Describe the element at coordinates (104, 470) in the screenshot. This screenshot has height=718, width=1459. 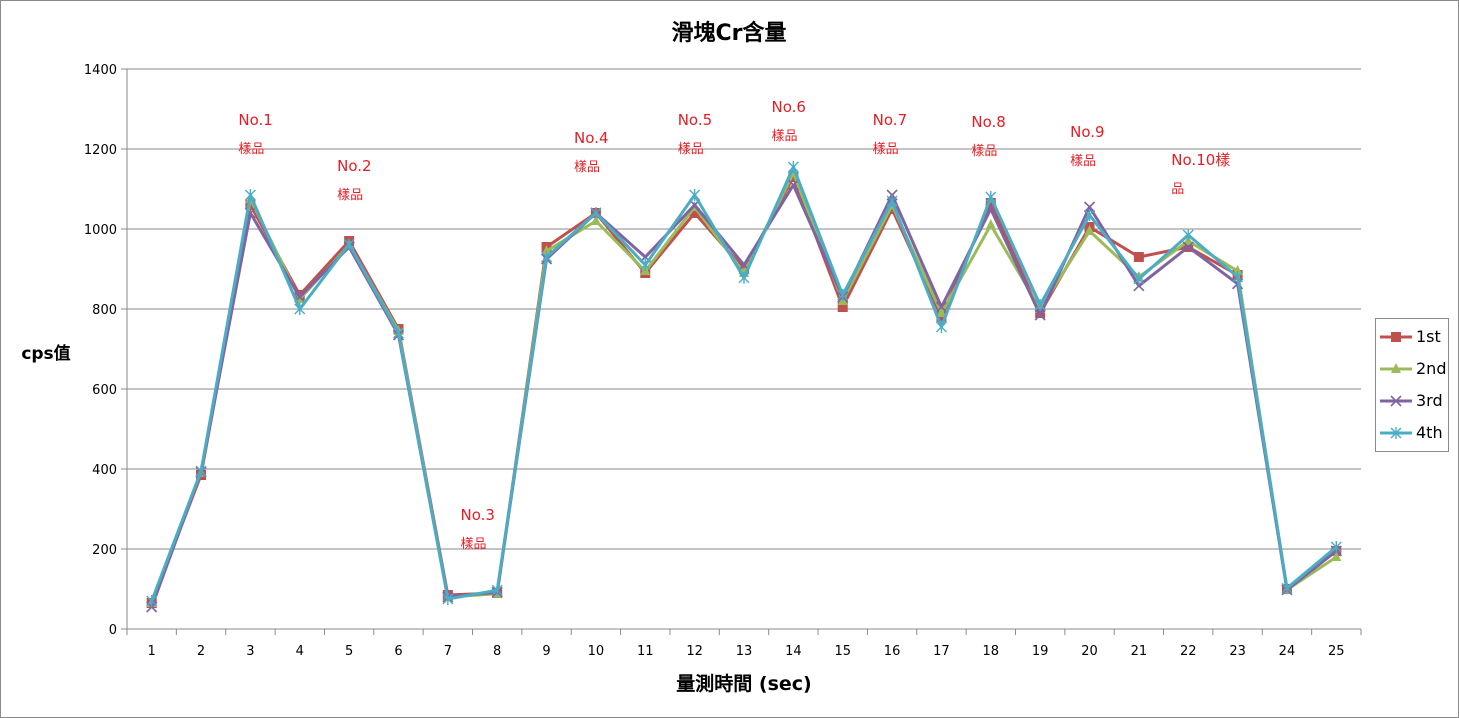
I see `y-tick-label: 400` at that location.